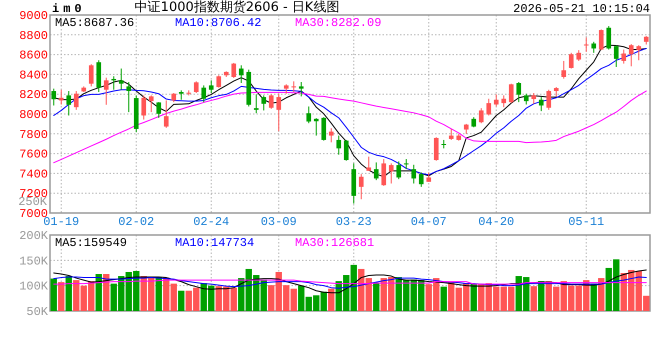  Describe the element at coordinates (94, 23) in the screenshot. I see `text: MA5:8687.36` at that location.